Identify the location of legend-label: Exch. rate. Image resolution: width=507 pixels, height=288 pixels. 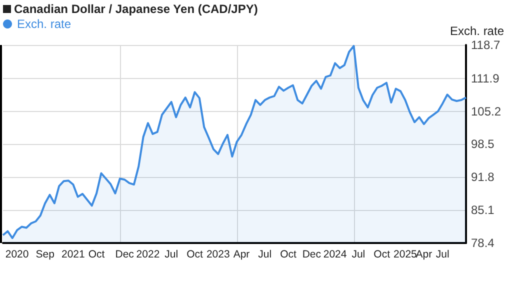
(44, 24).